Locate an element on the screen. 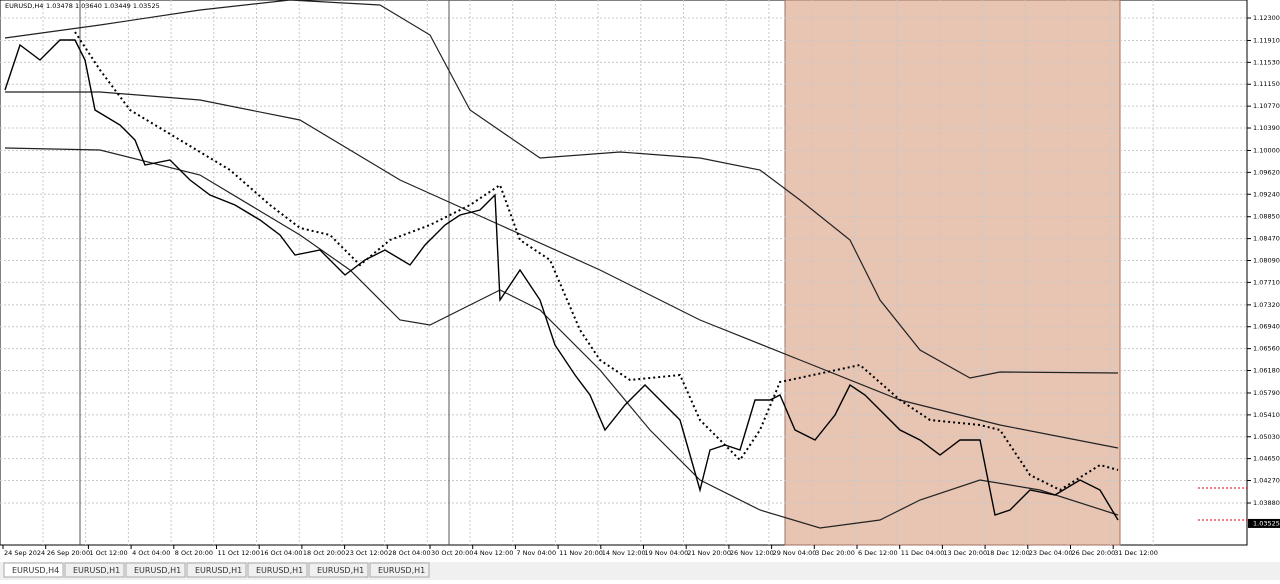 The height and width of the screenshot is (584, 1280). price-label: 1.08470 is located at coordinates (1266, 239).